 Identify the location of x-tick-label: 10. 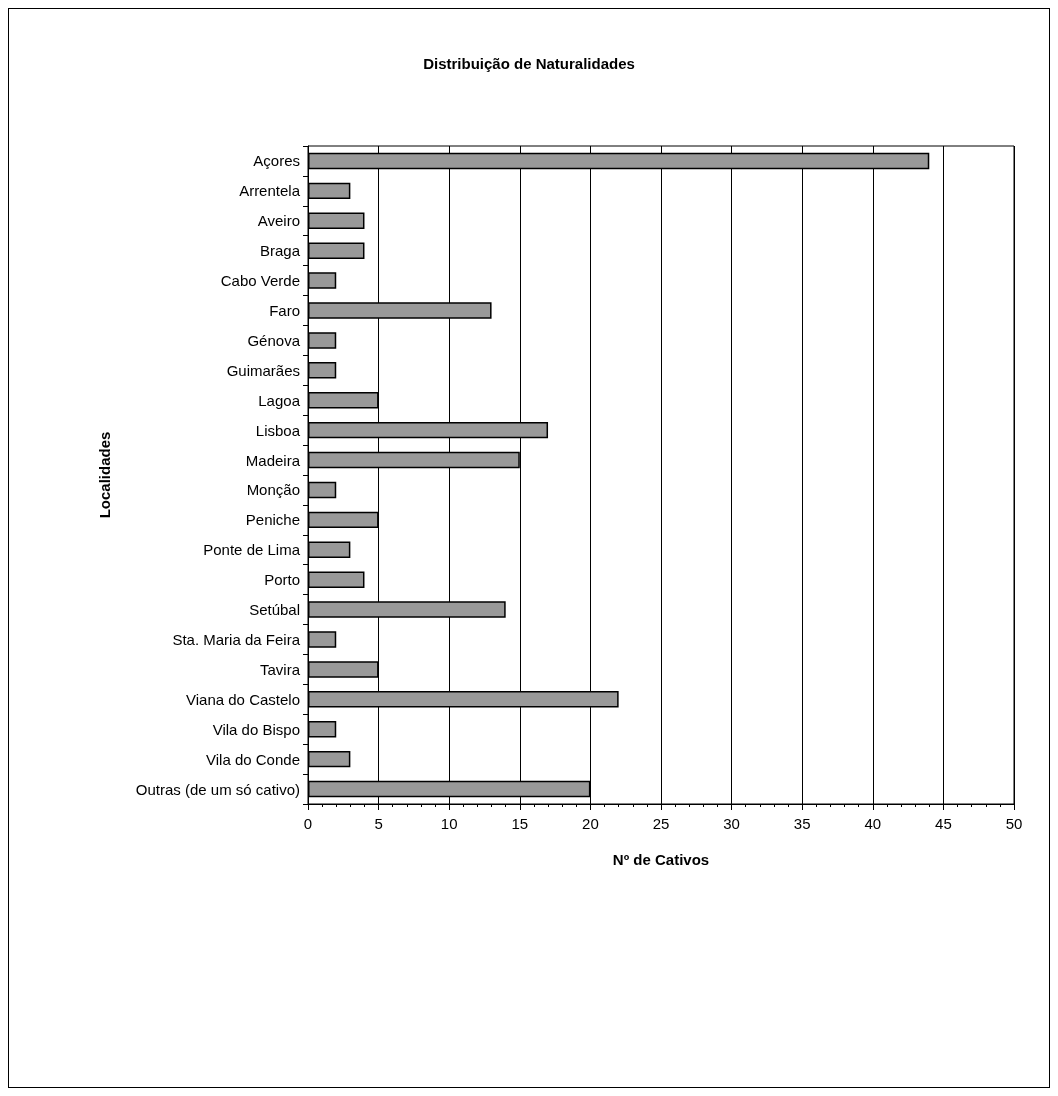
(449, 823).